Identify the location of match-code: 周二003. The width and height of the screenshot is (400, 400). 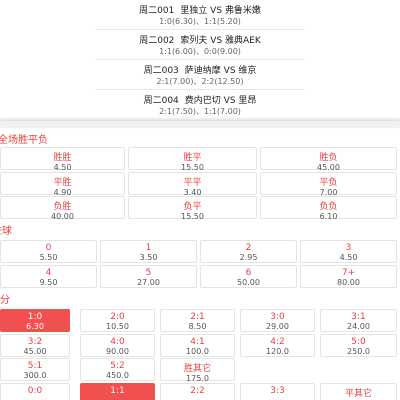
(161, 71).